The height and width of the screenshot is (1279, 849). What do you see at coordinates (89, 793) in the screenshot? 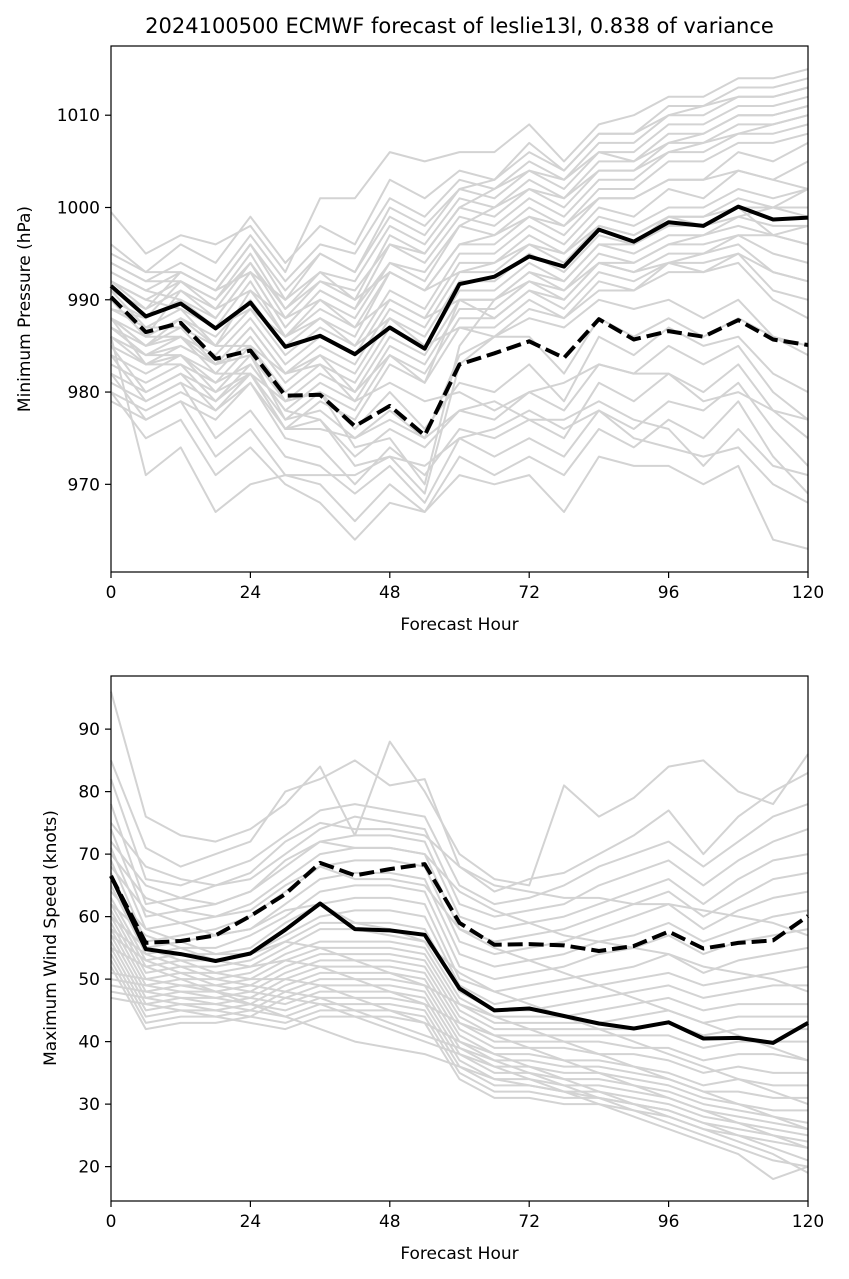
I see `wind-y-tick-label: 80` at bounding box center [89, 793].